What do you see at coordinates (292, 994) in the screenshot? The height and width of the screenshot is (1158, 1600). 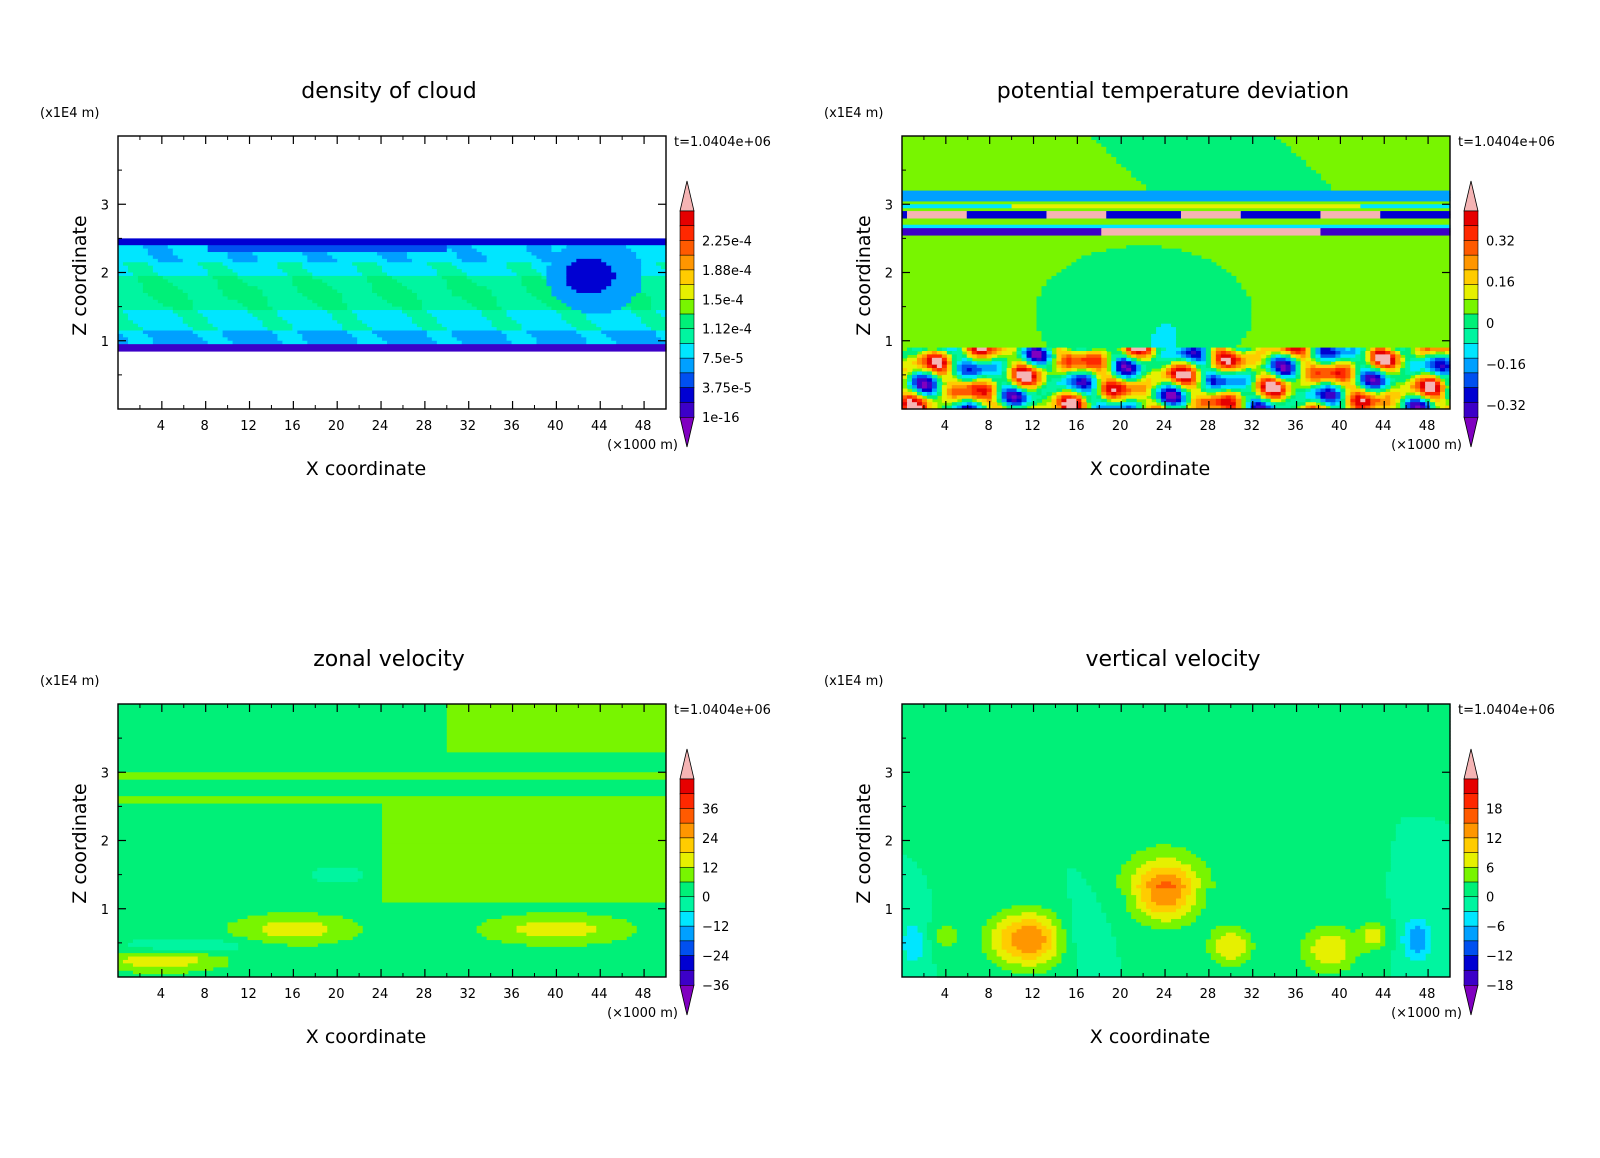 I see `x-tick-label: 16` at bounding box center [292, 994].